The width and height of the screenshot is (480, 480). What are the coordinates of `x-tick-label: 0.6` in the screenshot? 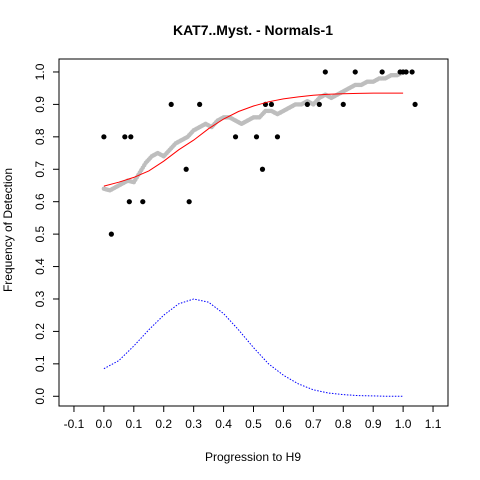 It's located at (283, 424).